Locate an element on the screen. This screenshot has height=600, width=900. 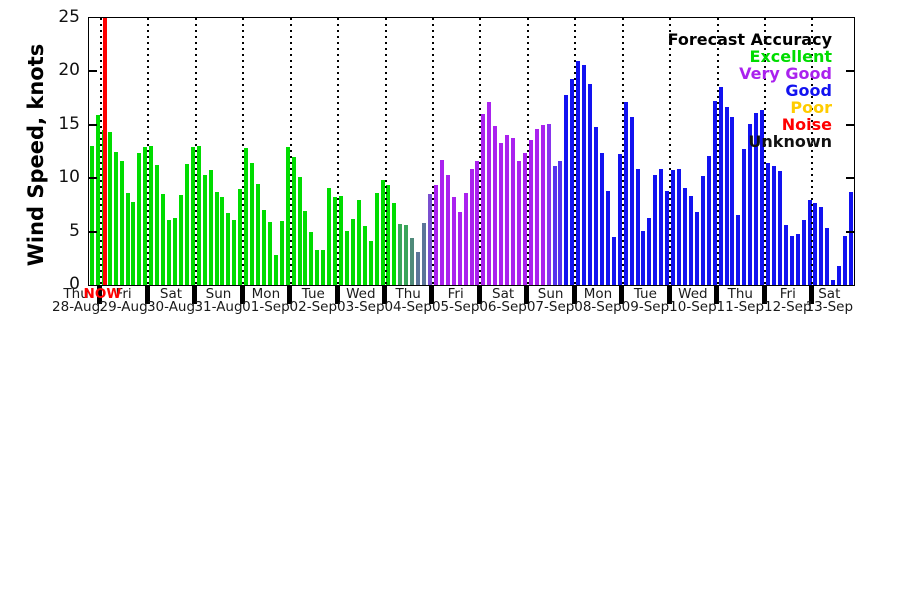
x-date-label: 31-Aug is located at coordinates (218, 307).